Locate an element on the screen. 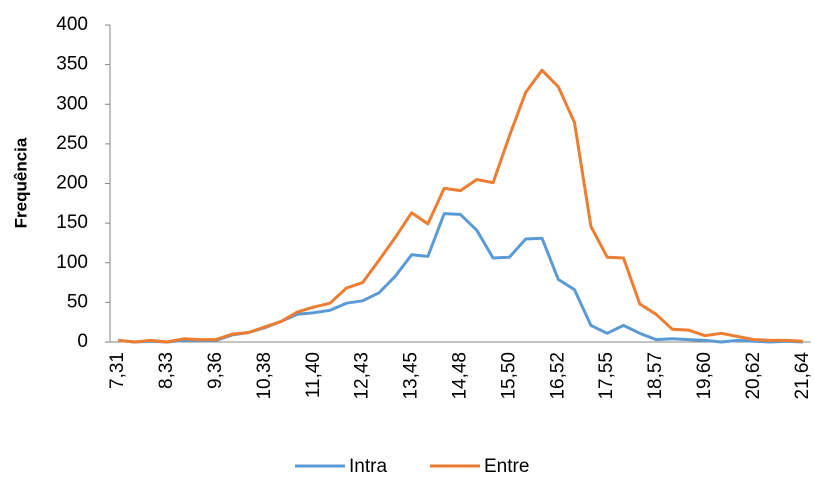 The width and height of the screenshot is (814, 483). x-tick-label: 15,50 is located at coordinates (508, 376).